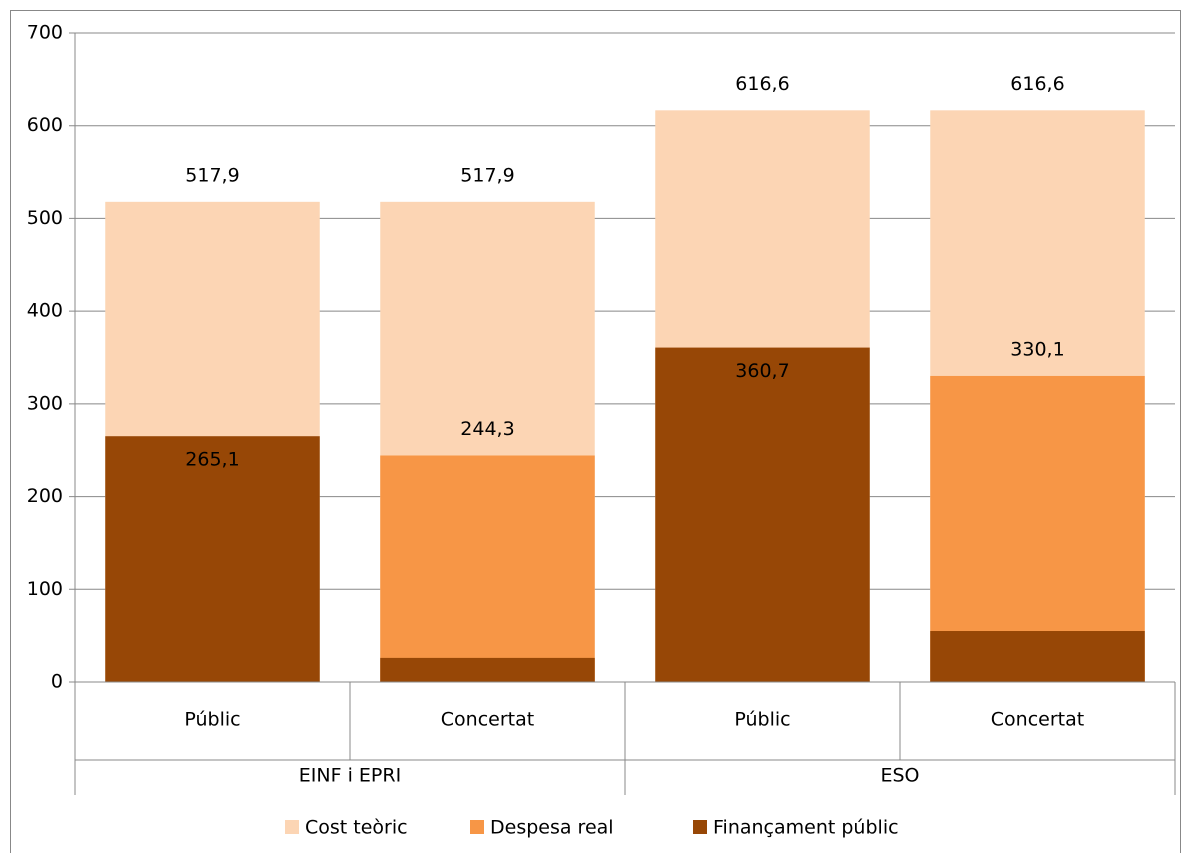  I want to click on y-tick-label: 200, so click(45, 496).